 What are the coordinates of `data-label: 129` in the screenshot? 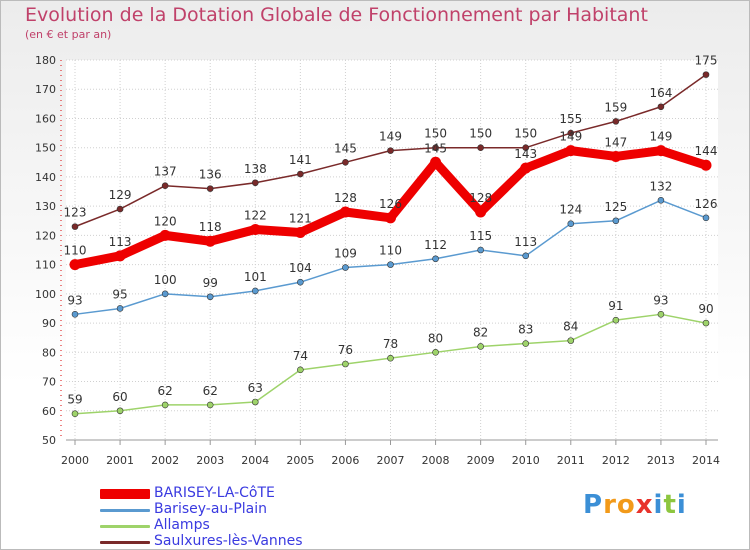 It's located at (120, 195).